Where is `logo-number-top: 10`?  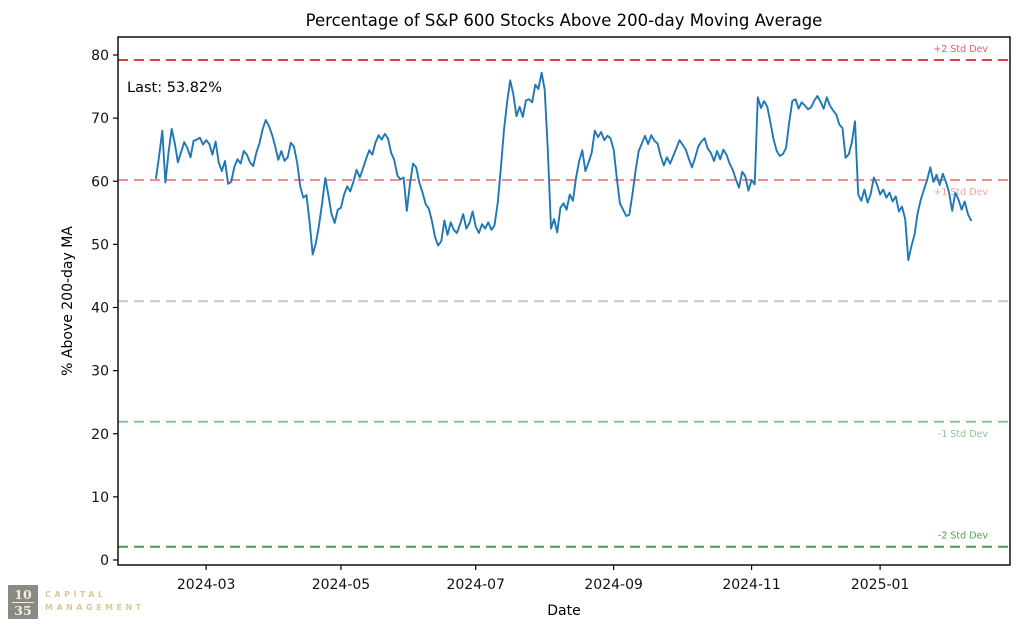 logo-number-top: 10 is located at coordinates (23, 594).